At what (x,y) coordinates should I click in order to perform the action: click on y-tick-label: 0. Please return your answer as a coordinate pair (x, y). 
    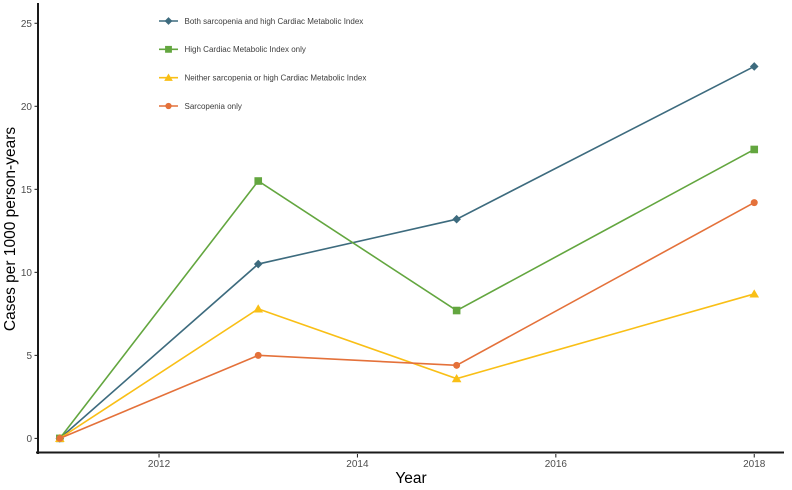
    Looking at the image, I should click on (29, 439).